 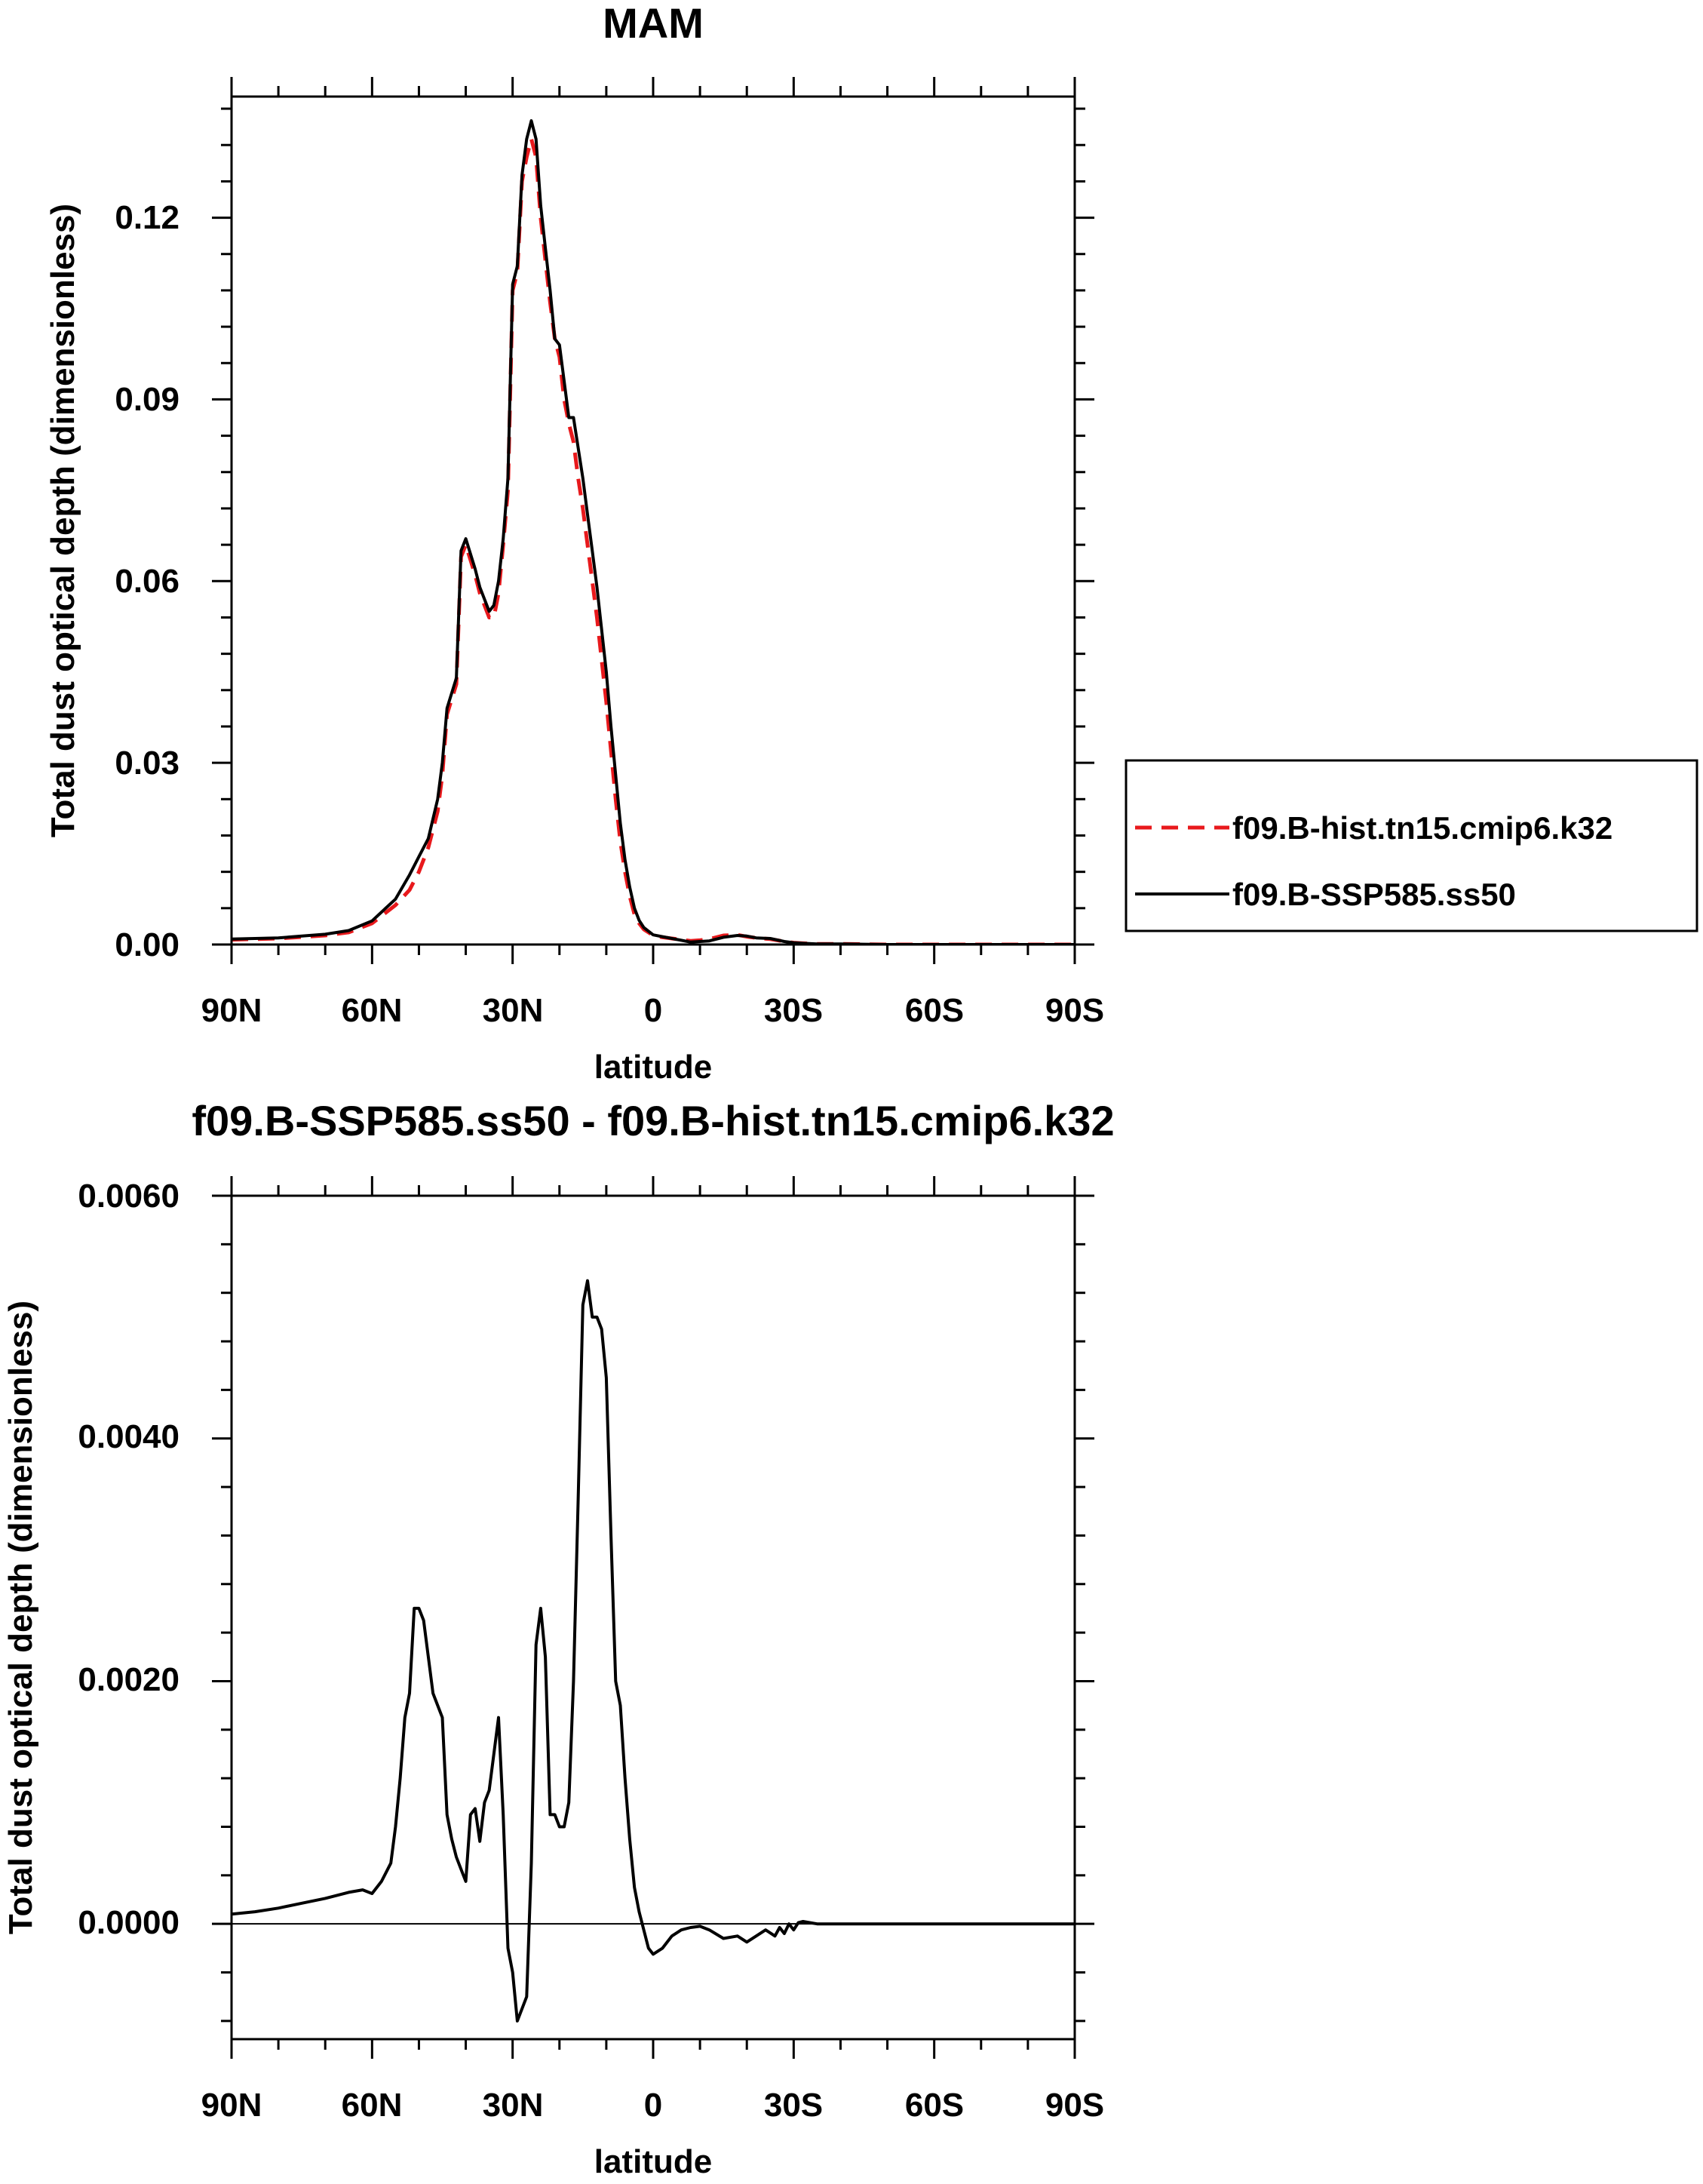 I want to click on bottom-xtick-label: 30N, so click(x=514, y=2105).